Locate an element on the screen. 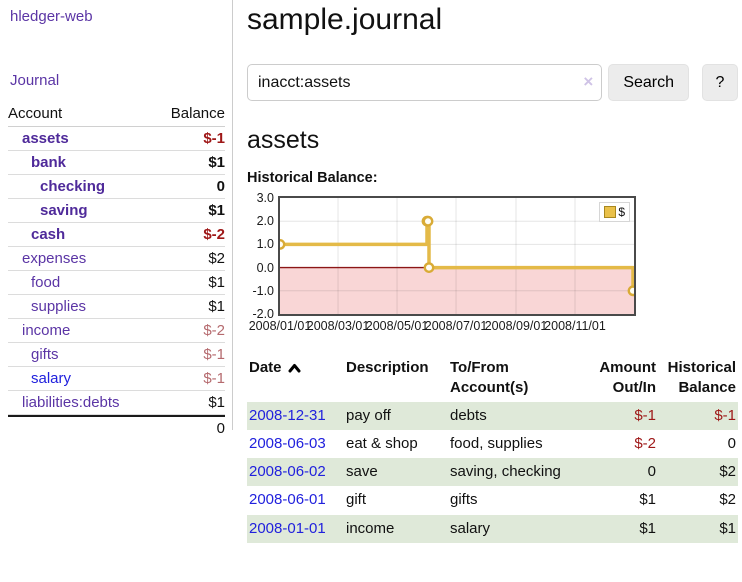 The height and width of the screenshot is (582, 742). register-description-cell: gift is located at coordinates (356, 500).